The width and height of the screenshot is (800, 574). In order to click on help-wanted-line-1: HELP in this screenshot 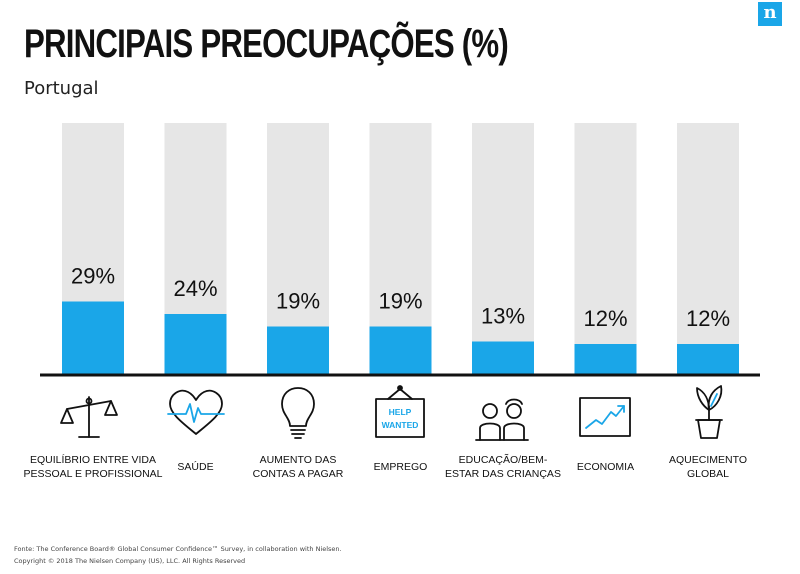, I will do `click(400, 412)`.